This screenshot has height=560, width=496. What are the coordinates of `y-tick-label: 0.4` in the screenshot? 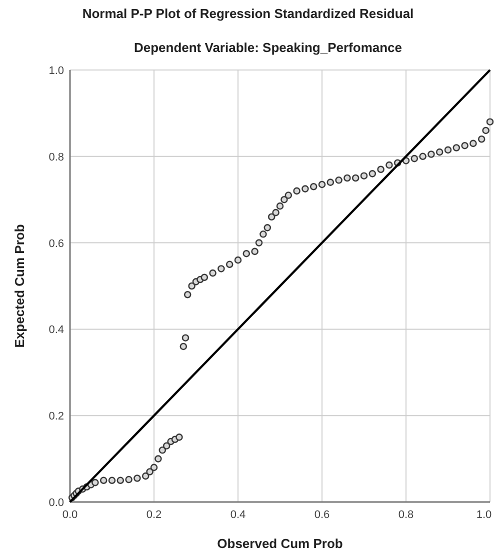 It's located at (56, 330).